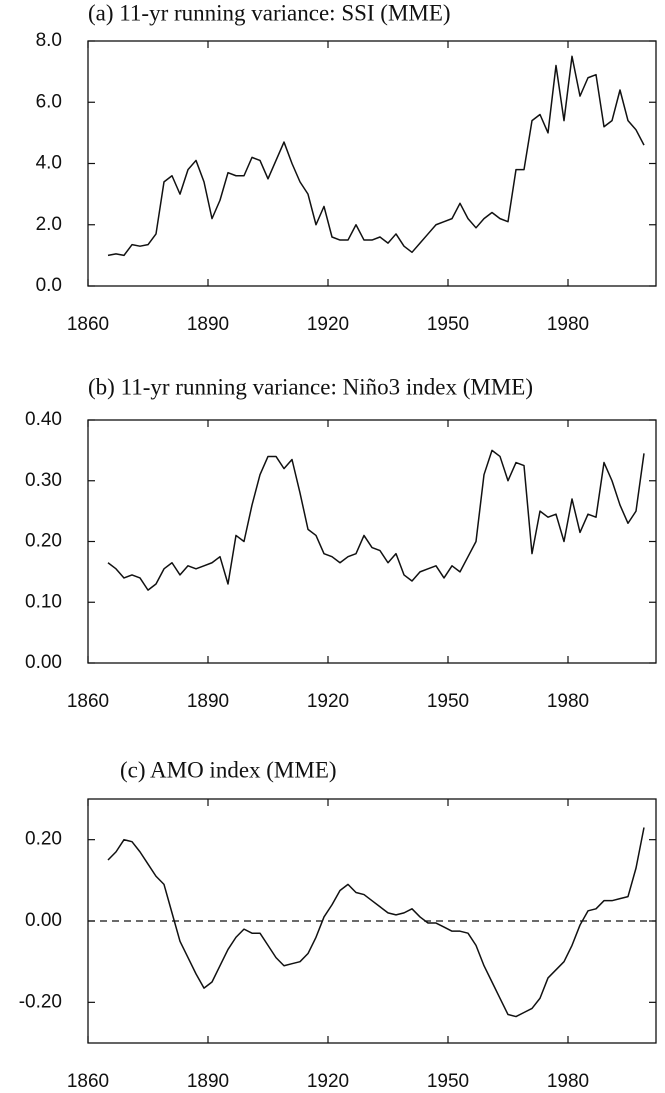 This screenshot has height=1093, width=665. Describe the element at coordinates (228, 769) in the screenshot. I see `panel-title: (c) AMO index (MME)` at that location.